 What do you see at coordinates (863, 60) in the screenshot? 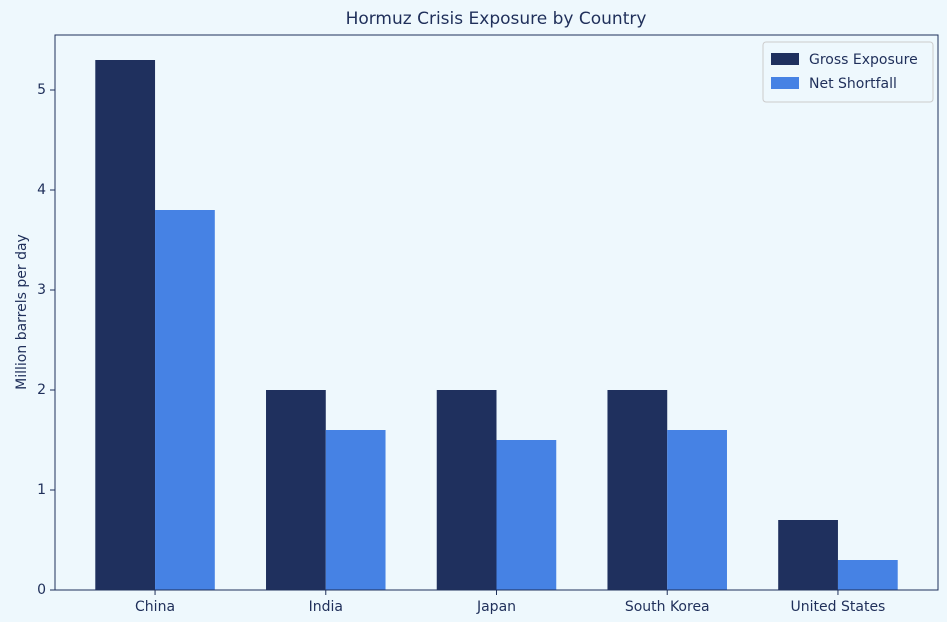
I see `legend-label: Gross Exposure` at bounding box center [863, 60].